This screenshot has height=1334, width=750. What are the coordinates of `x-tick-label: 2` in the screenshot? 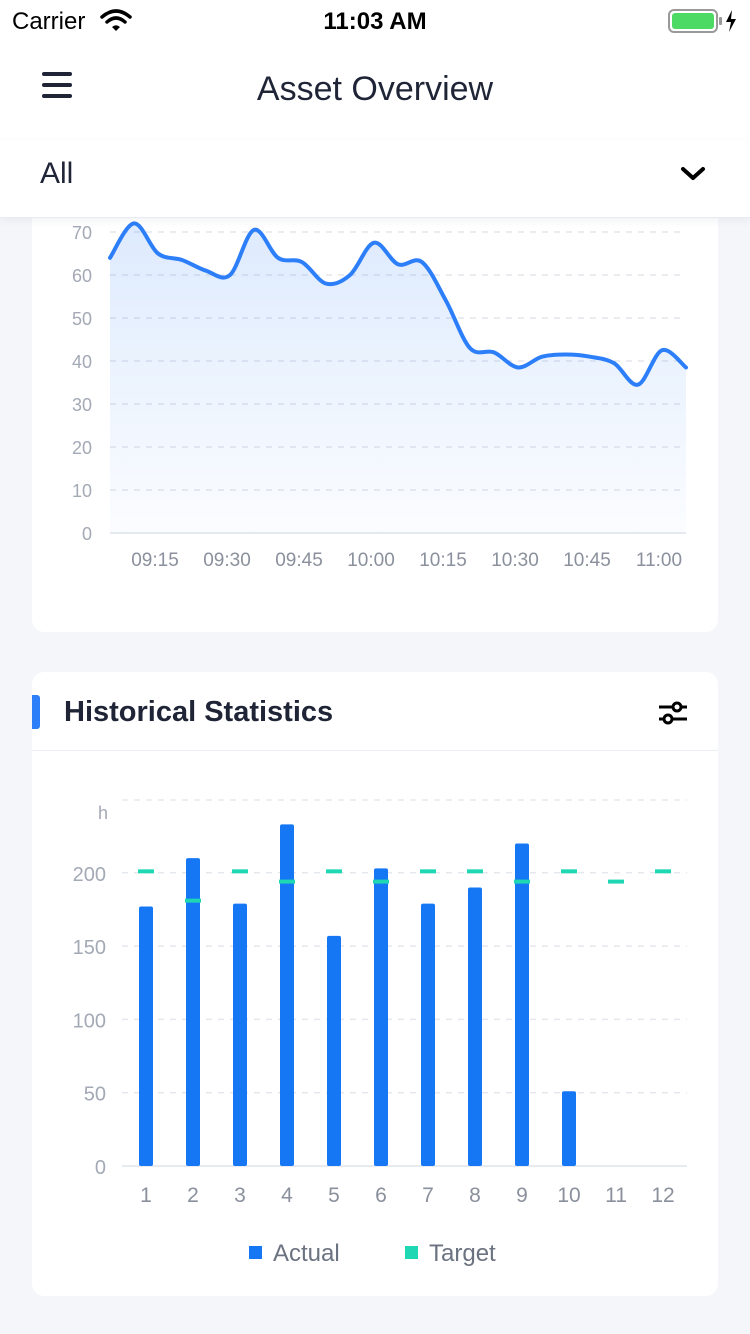 It's located at (193, 1195).